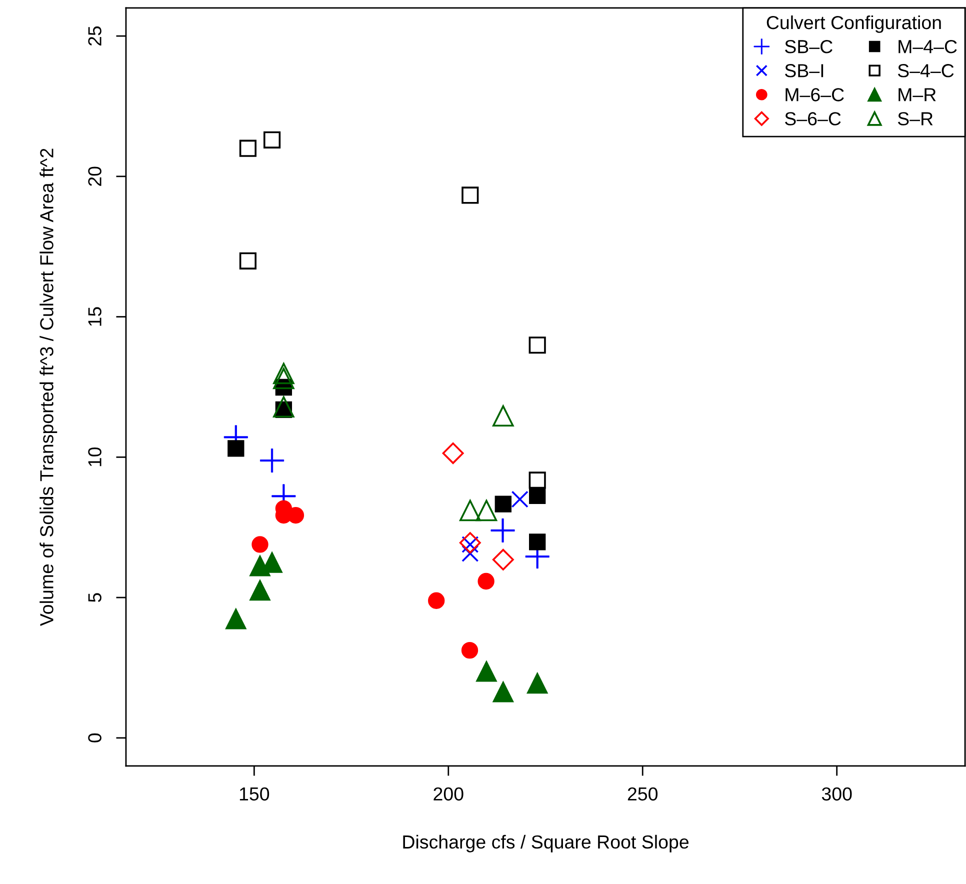  Describe the element at coordinates (853, 24) in the screenshot. I see `legend-title: Culvert Configuration` at that location.